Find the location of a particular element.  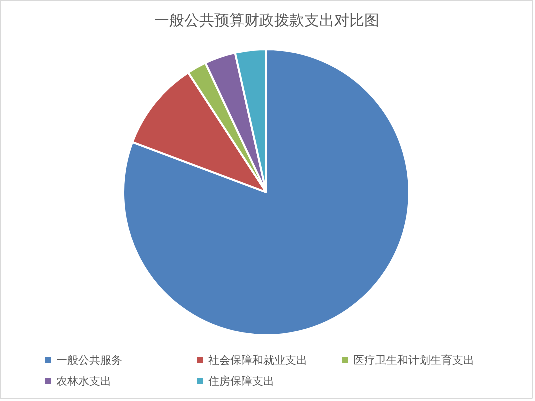

legend-label: 一般公共服务 is located at coordinates (89, 360).